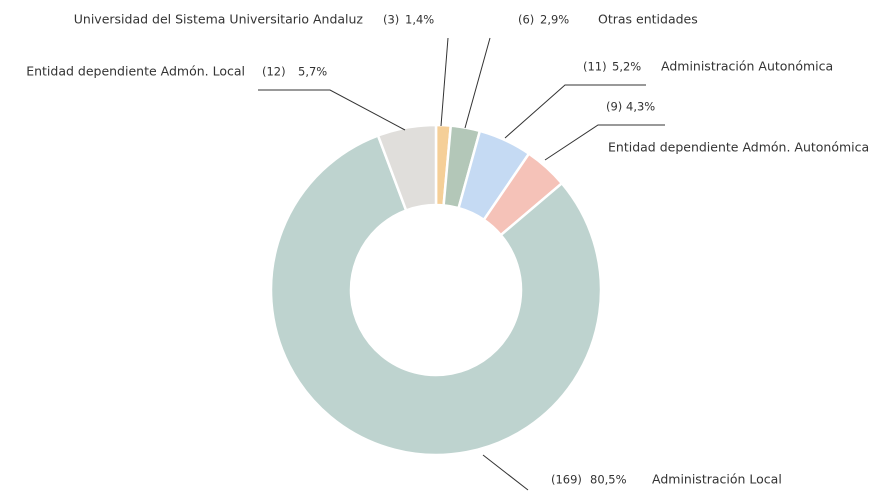 This screenshot has height=493, width=893. What do you see at coordinates (135, 71) in the screenshot?
I see `slice-label: Entidad dependiente Admón. Local` at bounding box center [135, 71].